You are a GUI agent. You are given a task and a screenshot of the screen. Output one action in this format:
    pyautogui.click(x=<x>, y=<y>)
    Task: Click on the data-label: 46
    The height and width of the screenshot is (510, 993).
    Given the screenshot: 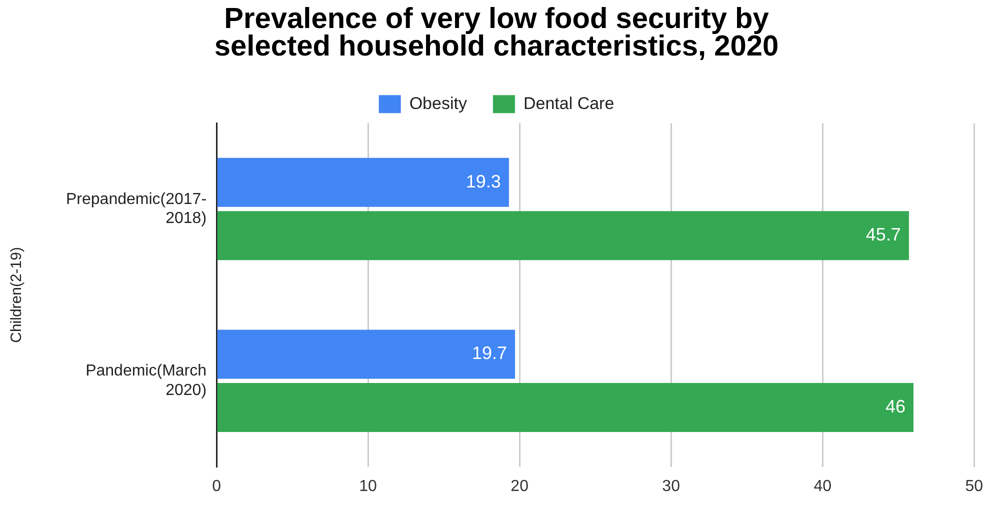 What is the action you would take?
    pyautogui.click(x=895, y=406)
    